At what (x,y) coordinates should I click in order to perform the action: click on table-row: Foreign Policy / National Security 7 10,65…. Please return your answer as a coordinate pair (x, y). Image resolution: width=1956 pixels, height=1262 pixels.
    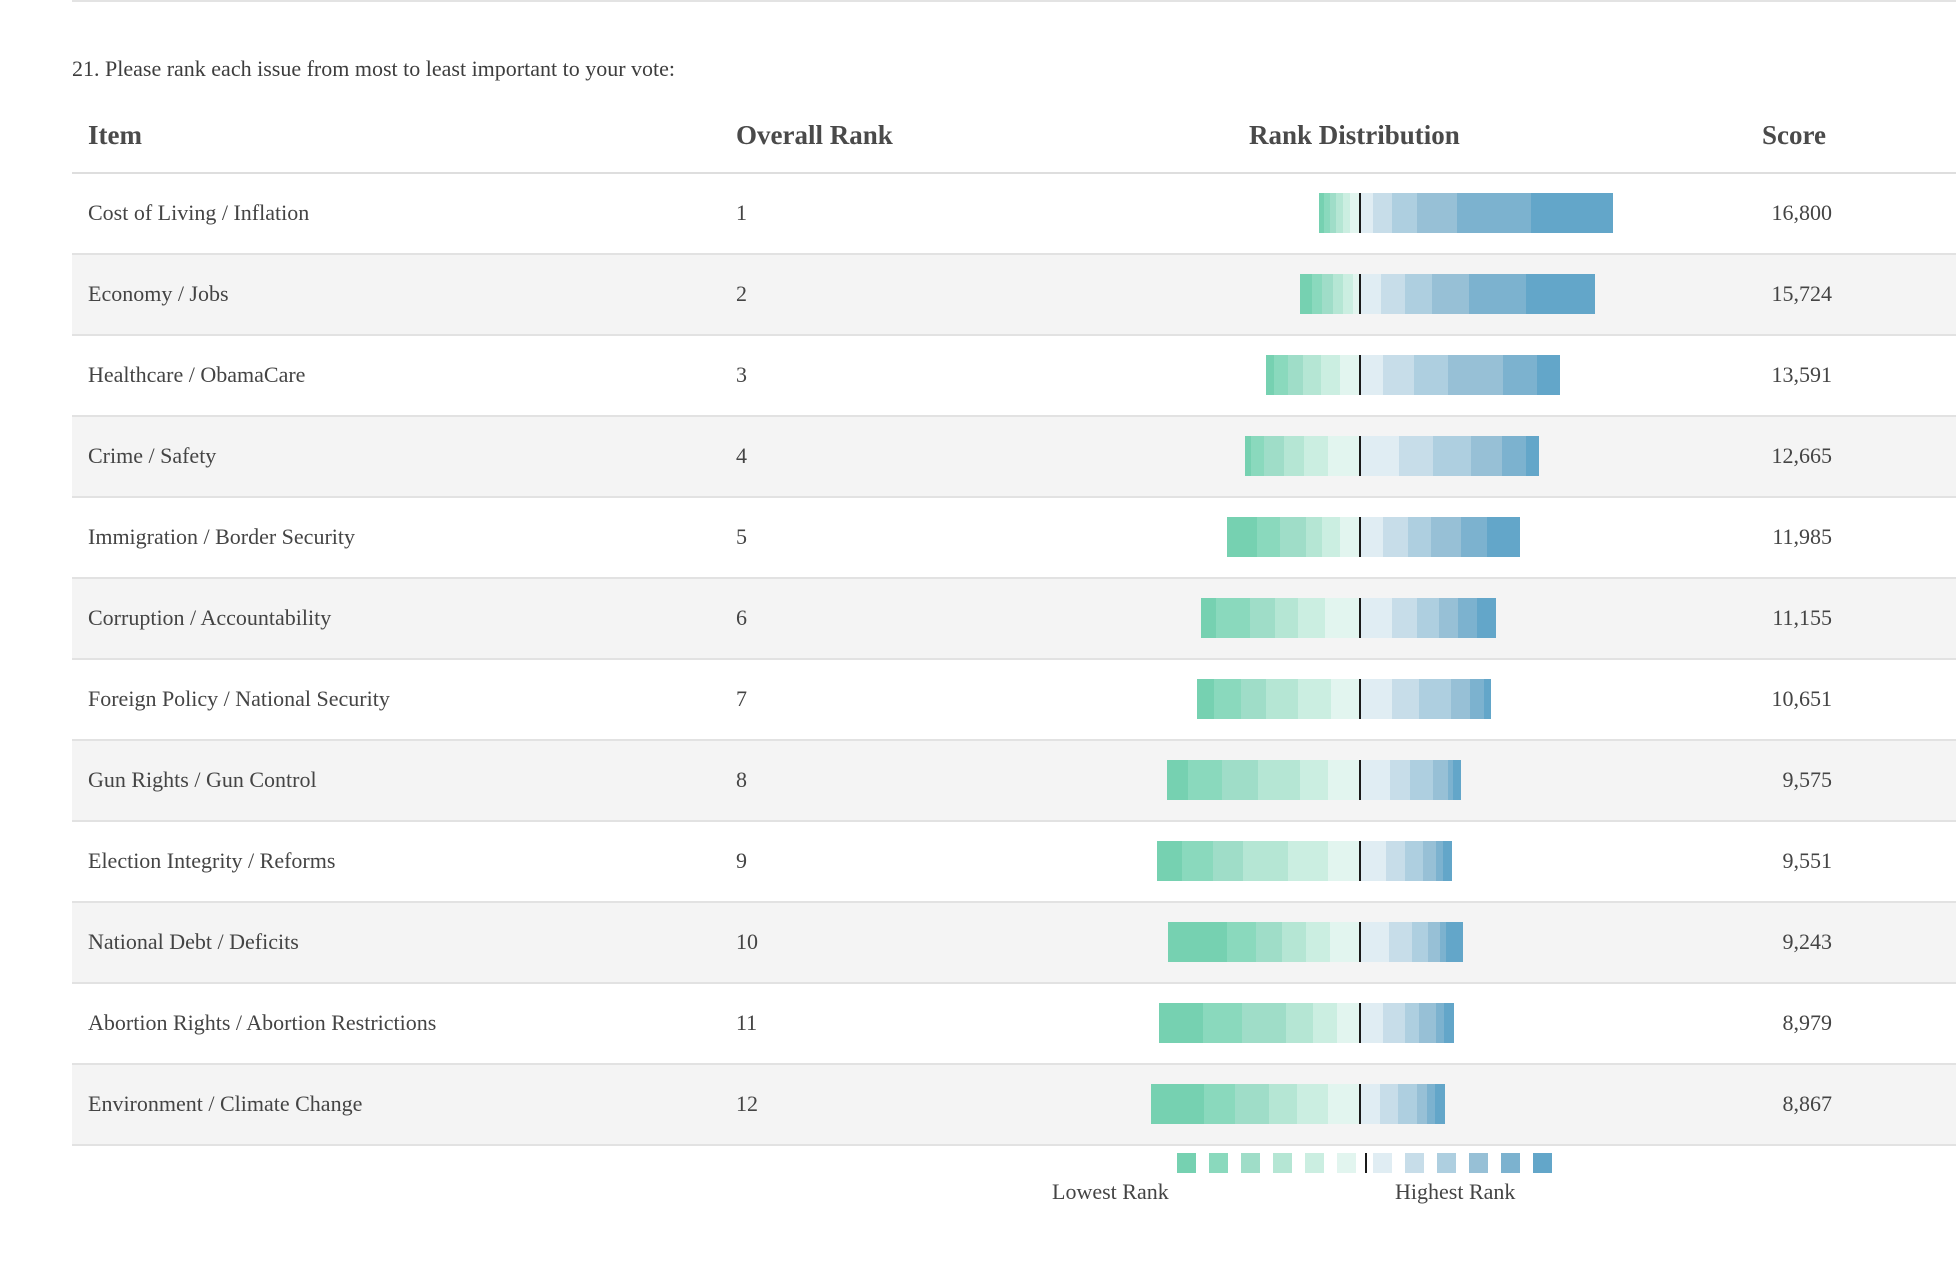
    Looking at the image, I should click on (1014, 700).